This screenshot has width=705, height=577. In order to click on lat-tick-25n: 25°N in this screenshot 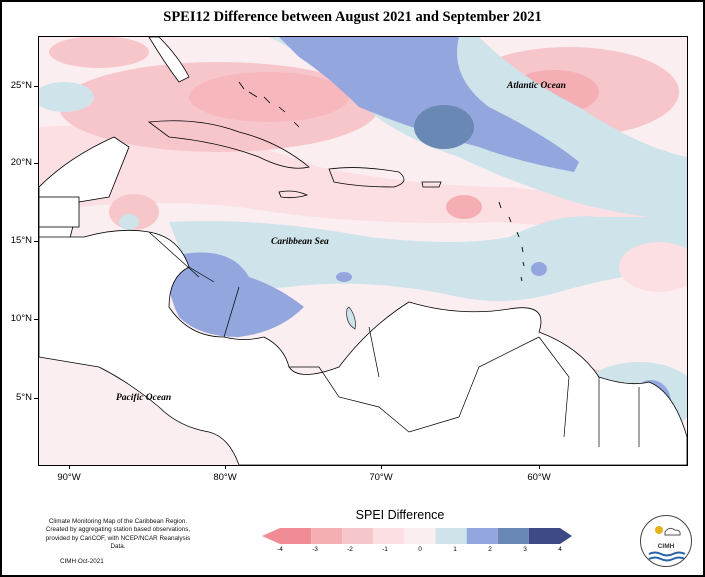, I will do `click(21, 85)`.